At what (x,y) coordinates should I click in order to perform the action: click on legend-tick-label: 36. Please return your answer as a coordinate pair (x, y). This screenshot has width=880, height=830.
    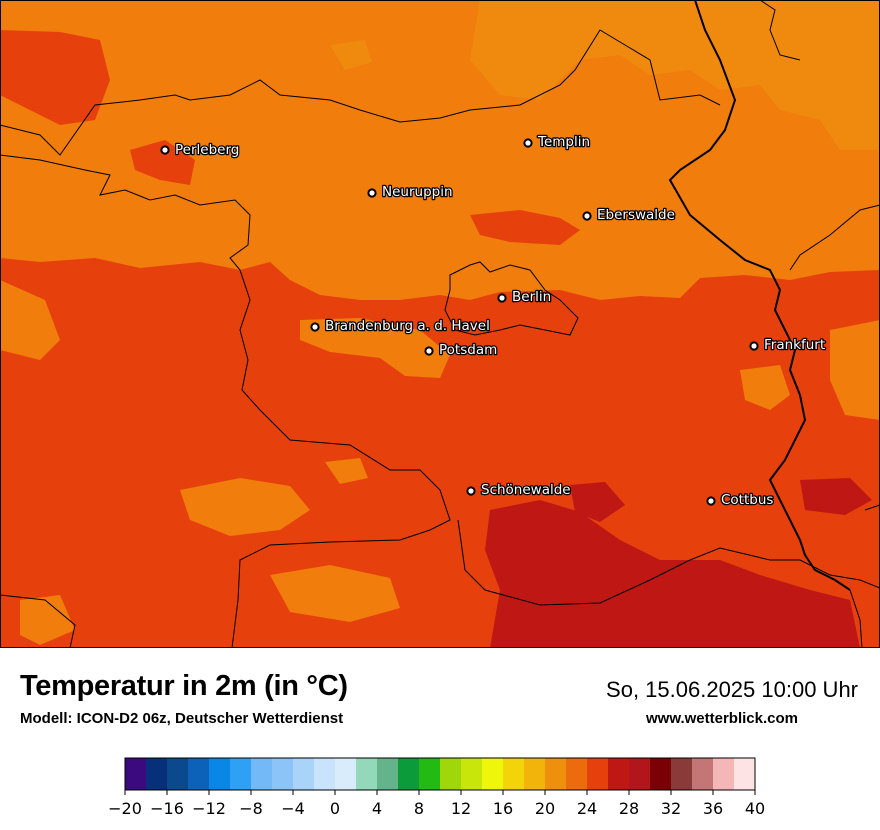
    Looking at the image, I should click on (713, 808).